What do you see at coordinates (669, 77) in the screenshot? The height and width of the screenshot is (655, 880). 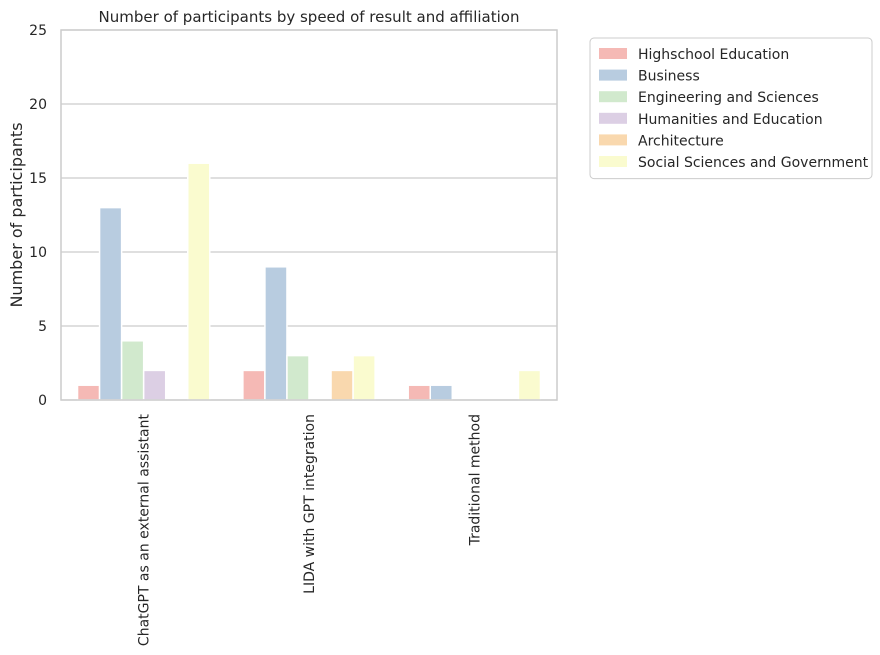 I see `legend-label: Business` at bounding box center [669, 77].